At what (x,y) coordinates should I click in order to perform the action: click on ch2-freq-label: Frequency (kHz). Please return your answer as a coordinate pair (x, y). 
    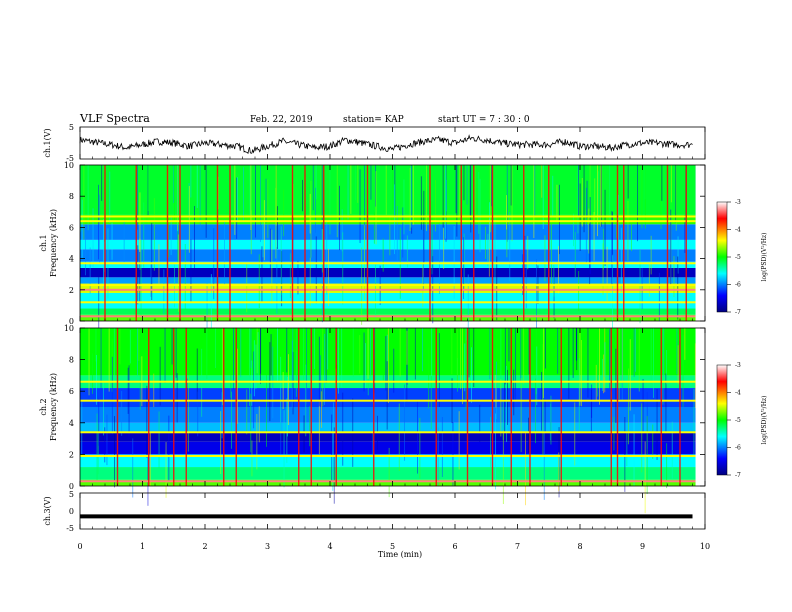
    Looking at the image, I should click on (53, 407).